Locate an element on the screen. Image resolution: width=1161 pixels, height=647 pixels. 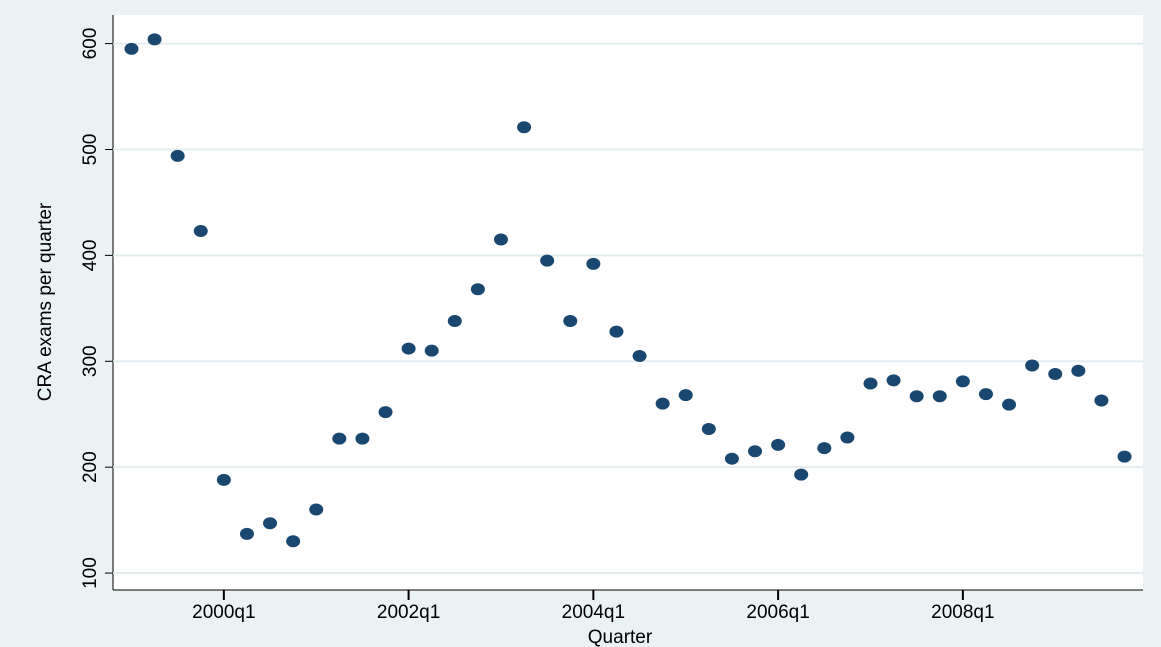
x-tick-label: 2002q1 is located at coordinates (408, 612).